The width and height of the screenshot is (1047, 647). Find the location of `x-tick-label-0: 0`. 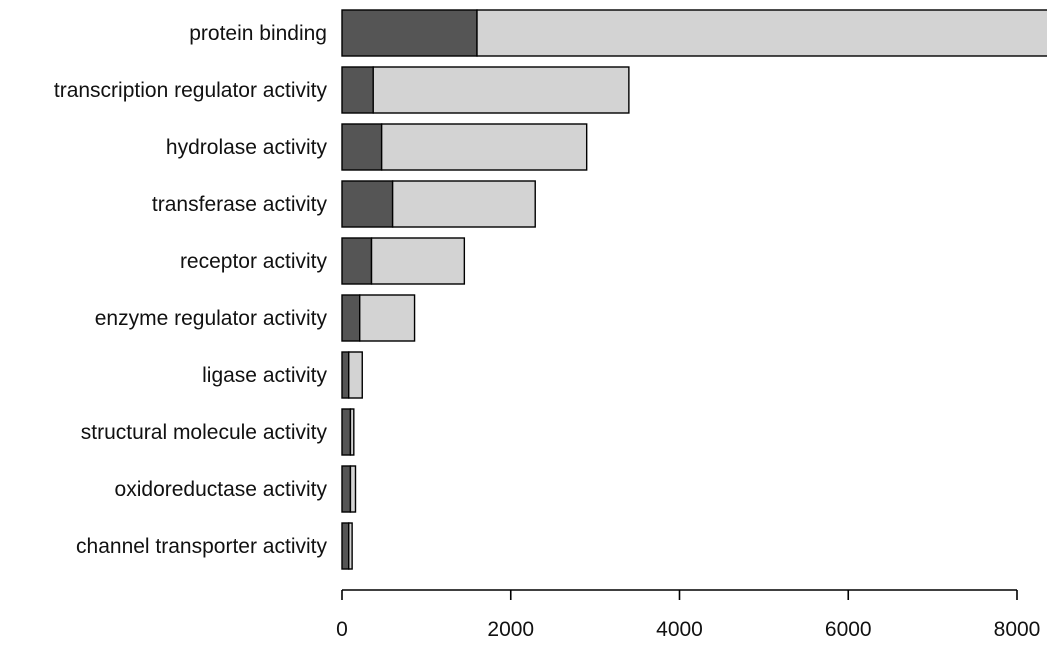

x-tick-label-0: 0 is located at coordinates (342, 629).